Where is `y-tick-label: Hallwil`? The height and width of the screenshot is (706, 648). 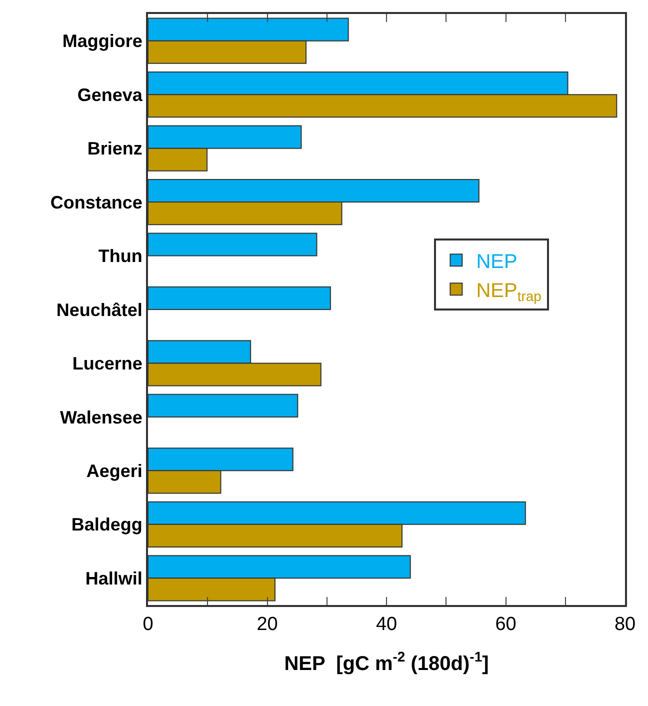 y-tick-label: Hallwil is located at coordinates (113, 578).